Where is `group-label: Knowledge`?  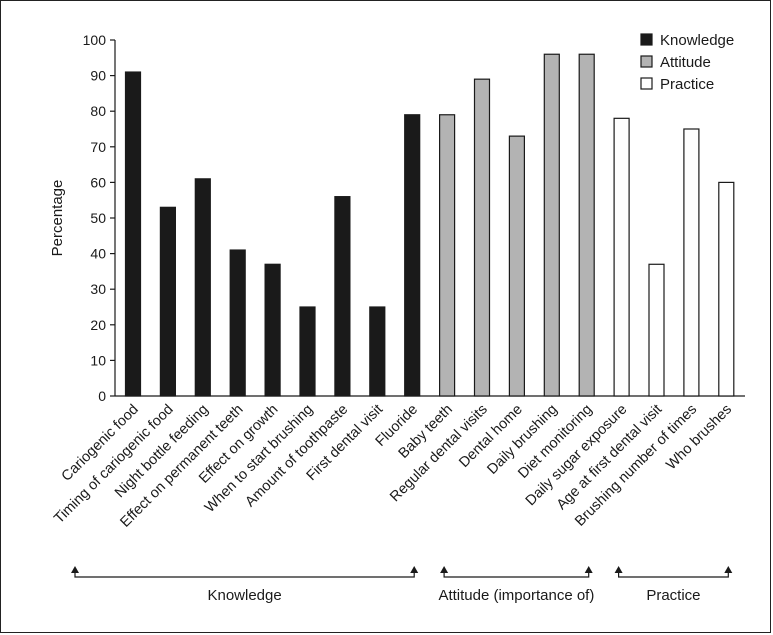
group-label: Knowledge is located at coordinates (244, 595).